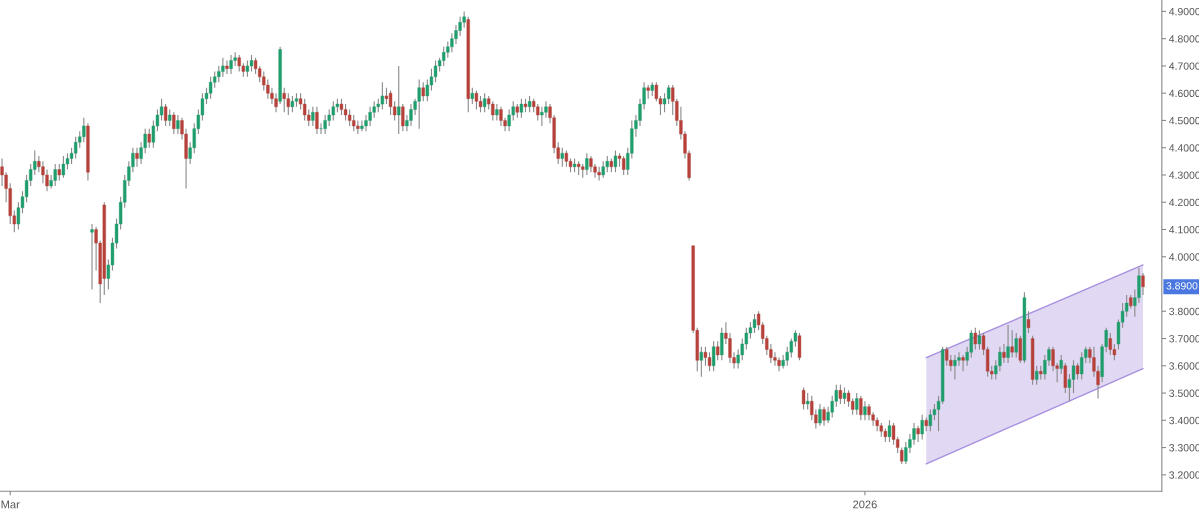 The width and height of the screenshot is (1199, 509). Describe the element at coordinates (1182, 286) in the screenshot. I see `text: 3.8900` at that location.